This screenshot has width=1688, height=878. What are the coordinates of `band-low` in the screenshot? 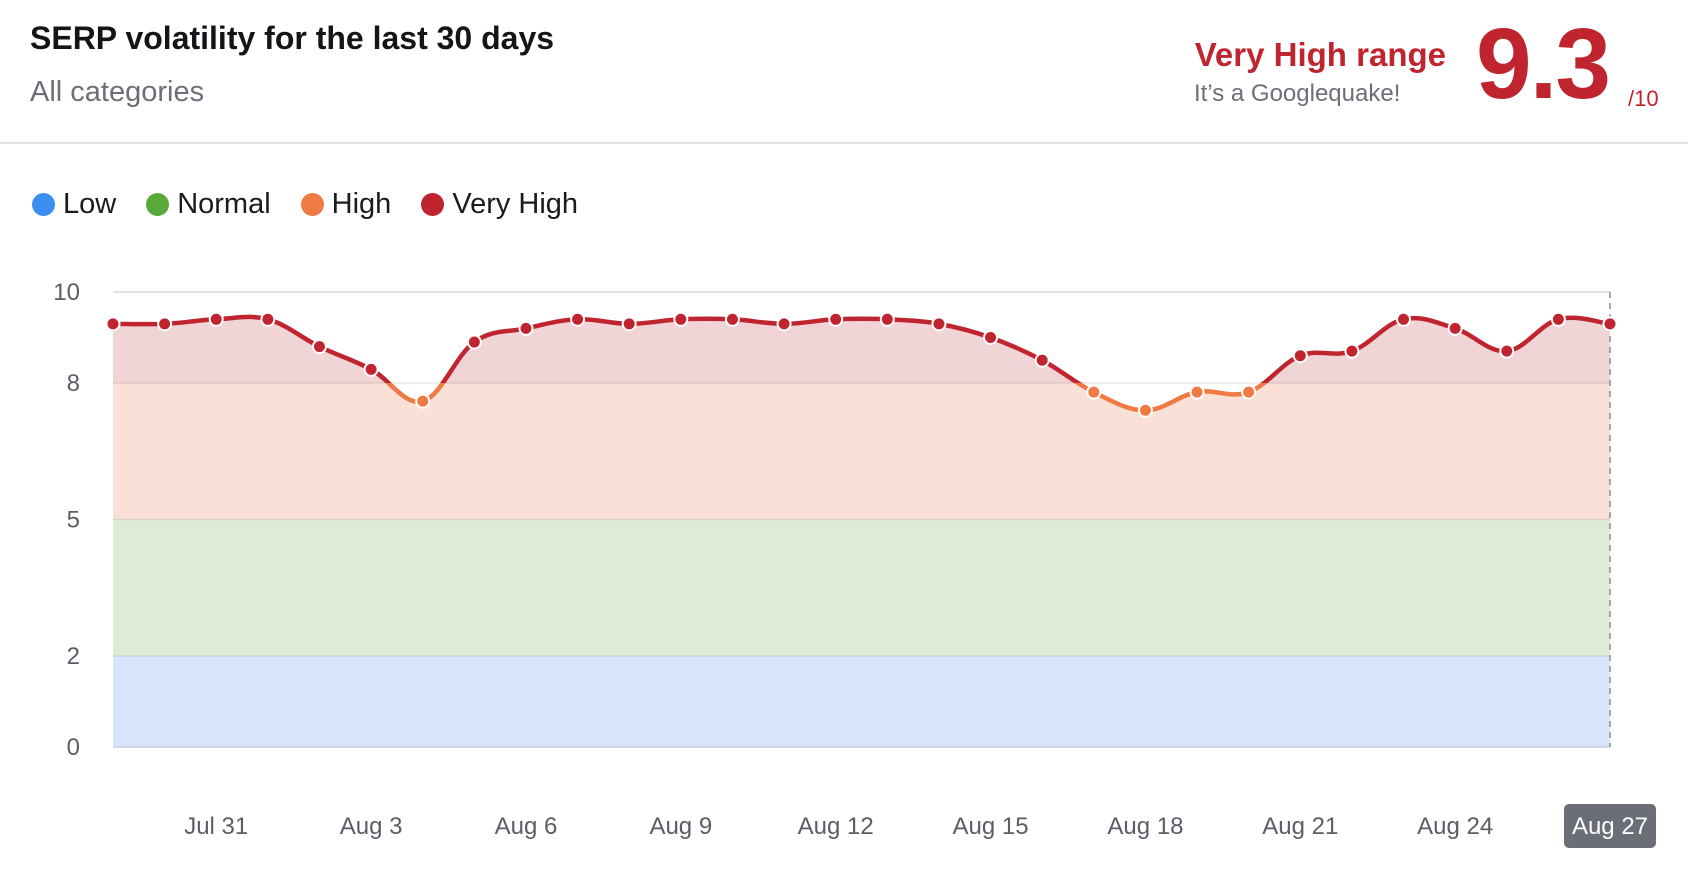 It's located at (861, 701).